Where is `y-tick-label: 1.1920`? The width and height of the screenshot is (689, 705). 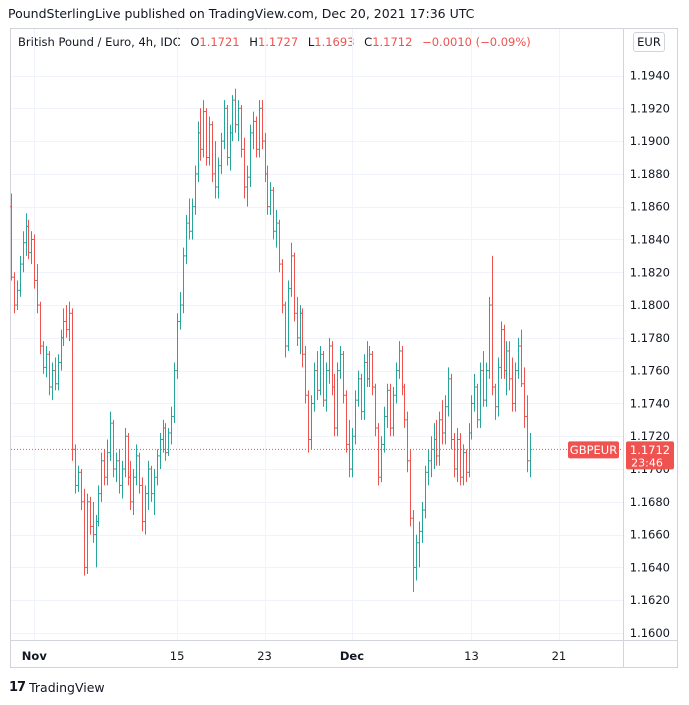 y-tick-label: 1.1920 is located at coordinates (650, 108).